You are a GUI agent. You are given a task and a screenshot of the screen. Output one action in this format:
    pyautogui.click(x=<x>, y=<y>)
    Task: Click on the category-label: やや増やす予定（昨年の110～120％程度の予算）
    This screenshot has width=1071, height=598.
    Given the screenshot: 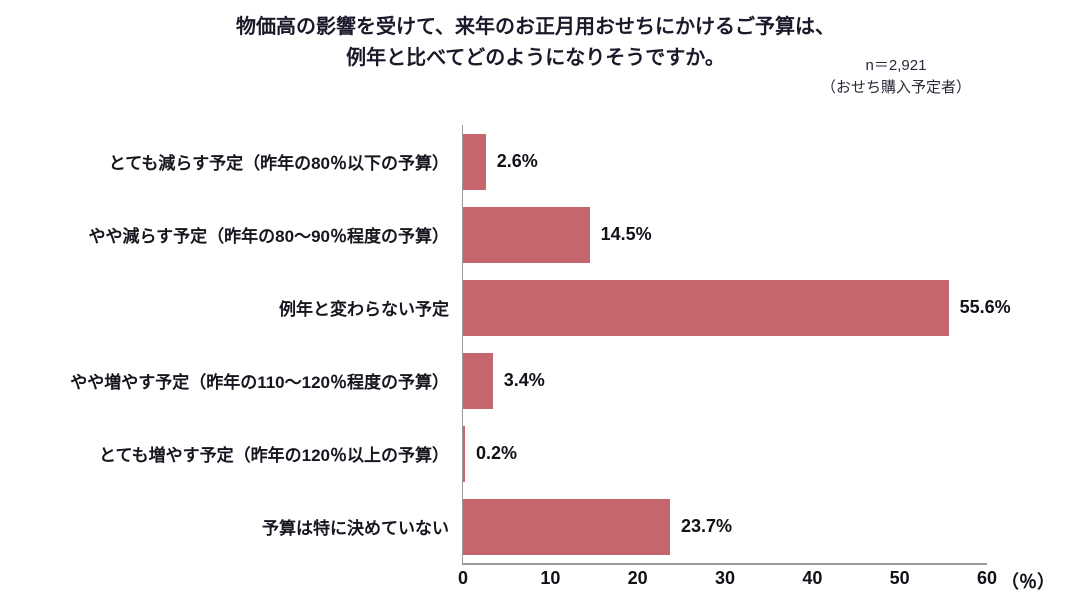 What is the action you would take?
    pyautogui.click(x=259, y=382)
    